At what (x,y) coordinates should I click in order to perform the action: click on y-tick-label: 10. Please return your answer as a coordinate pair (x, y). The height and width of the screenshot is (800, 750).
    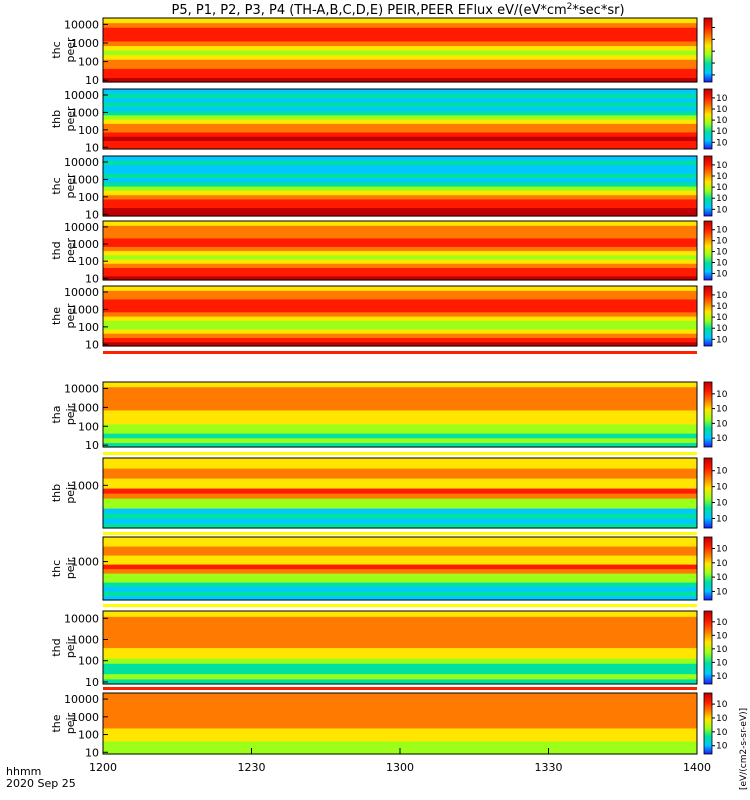
    Looking at the image, I should click on (92, 147).